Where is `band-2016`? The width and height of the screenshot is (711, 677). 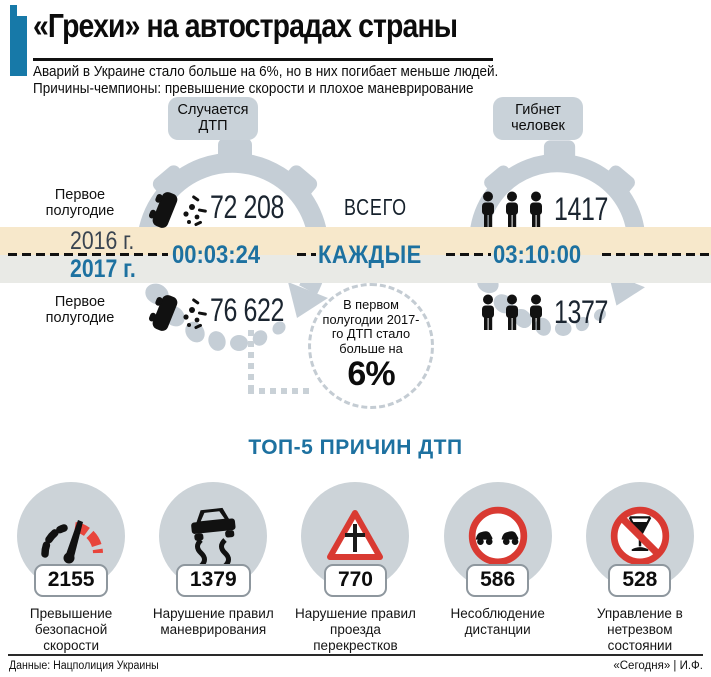
band-2016 is located at coordinates (355, 241).